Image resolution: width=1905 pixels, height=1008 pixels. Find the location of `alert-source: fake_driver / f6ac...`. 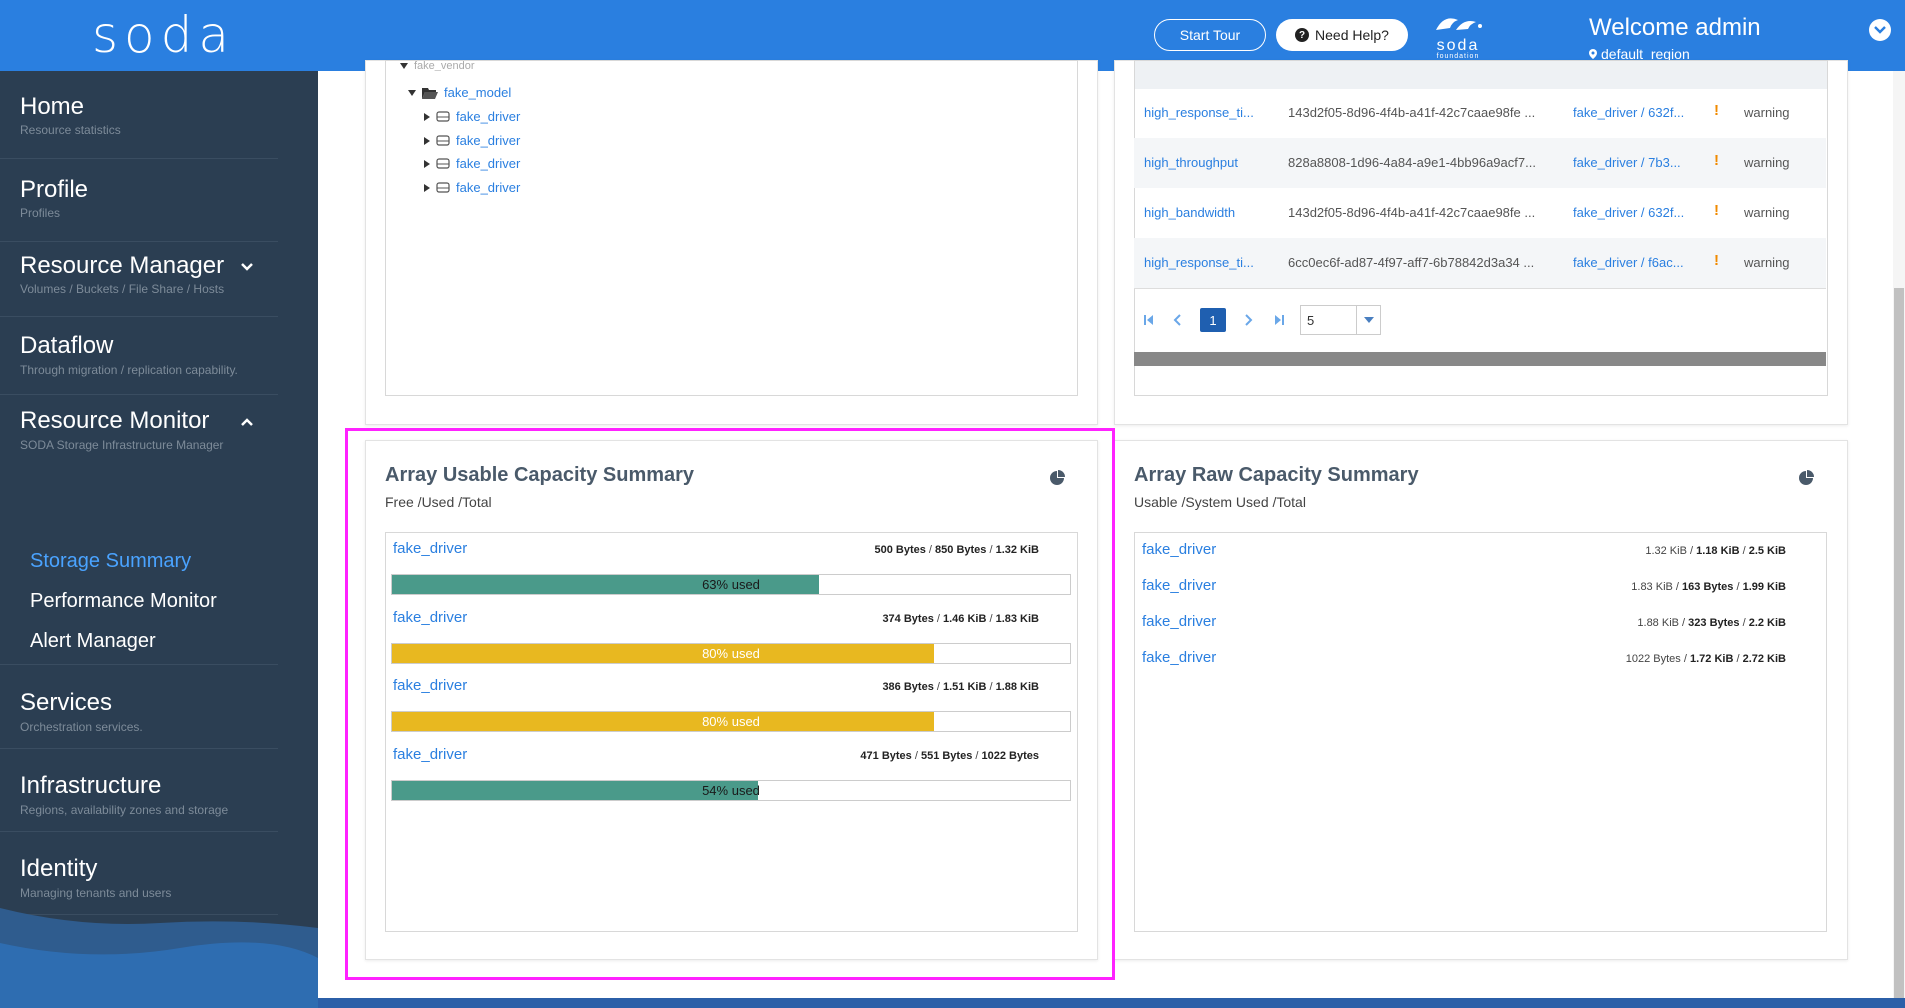

alert-source: fake_driver / f6ac... is located at coordinates (1628, 262).